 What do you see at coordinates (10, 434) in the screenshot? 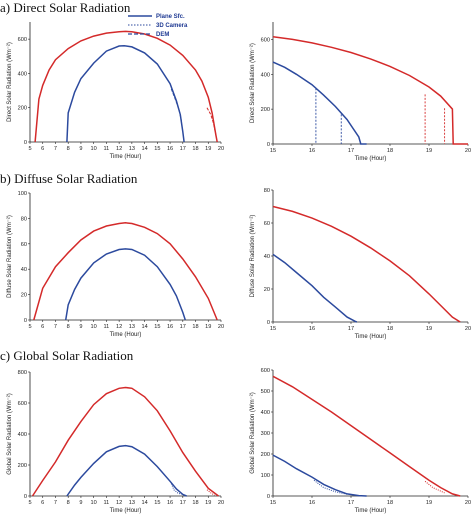
I see `y-axis-label: Global Solar Radiation (Wm⁻²)` at bounding box center [10, 434].